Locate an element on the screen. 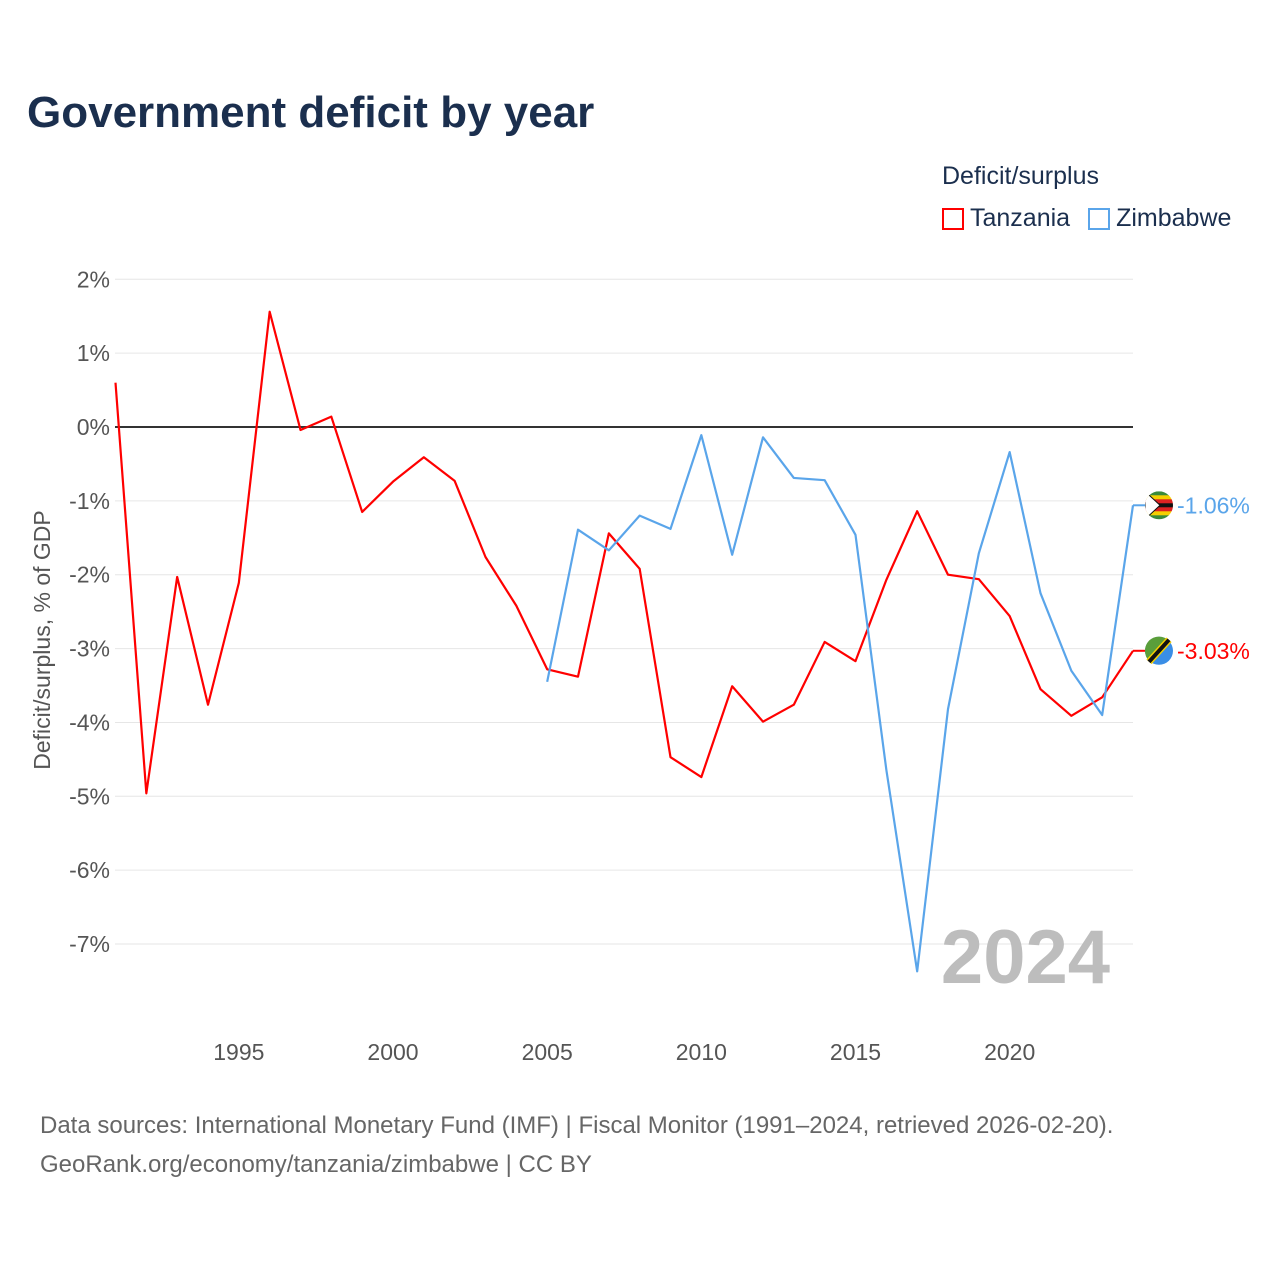 The width and height of the screenshot is (1280, 1280). legend-swatch-zimbabwe is located at coordinates (1099, 218).